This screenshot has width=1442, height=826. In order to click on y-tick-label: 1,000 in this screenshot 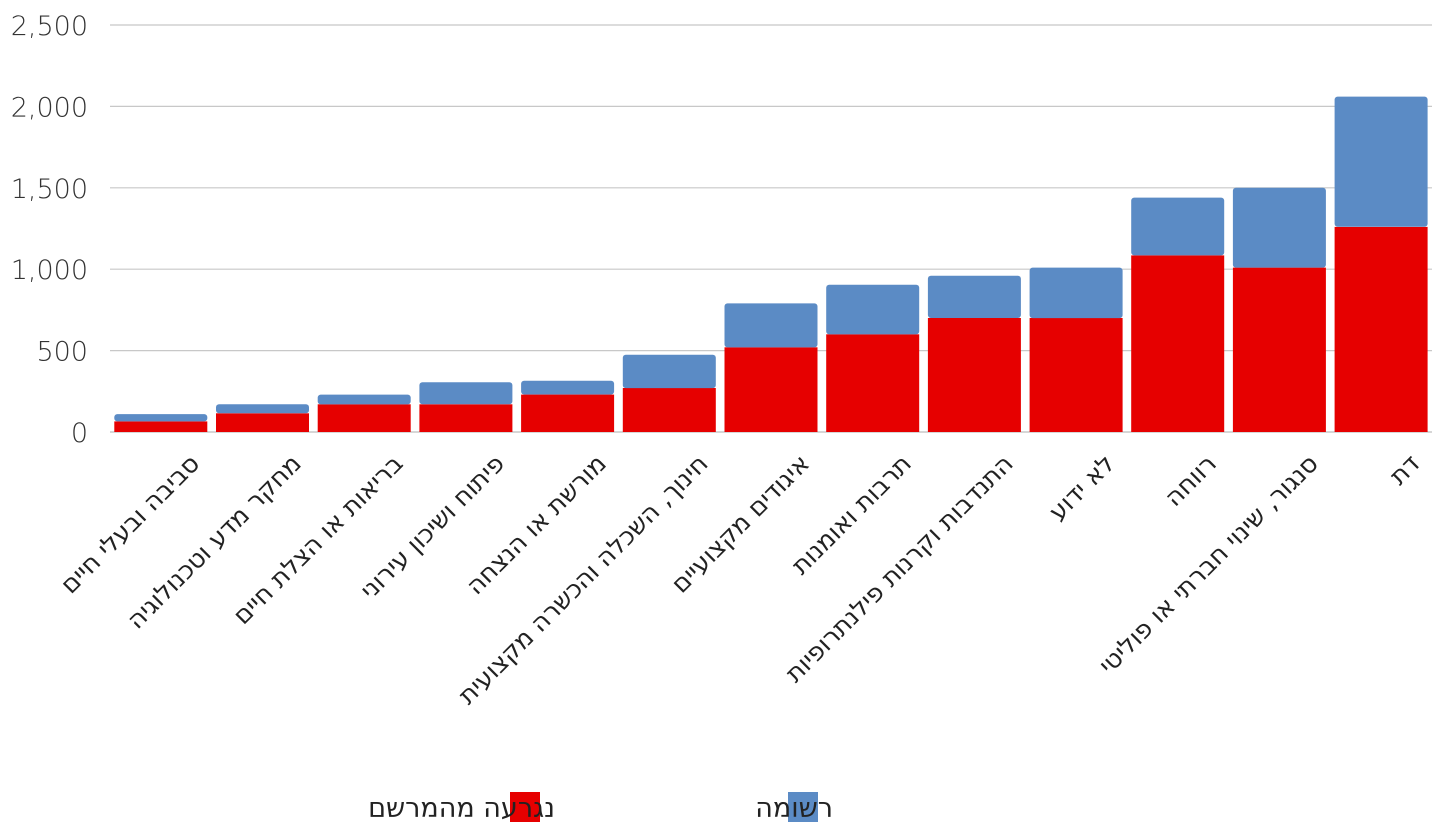, I will do `click(49, 270)`.